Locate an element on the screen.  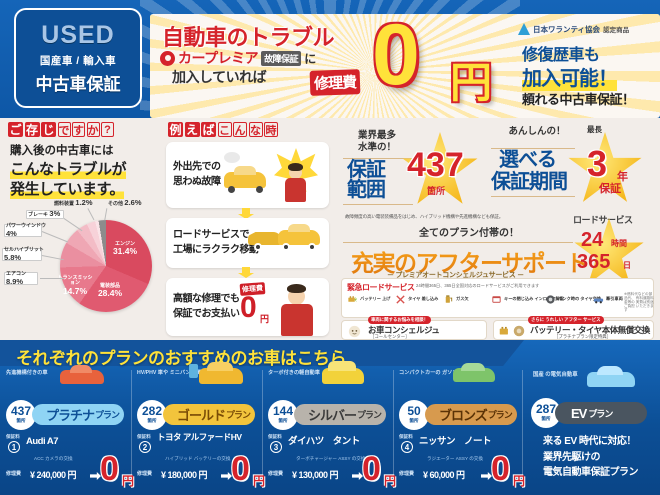
plan-coverage-number: 437 is located at coordinates (21, 411).